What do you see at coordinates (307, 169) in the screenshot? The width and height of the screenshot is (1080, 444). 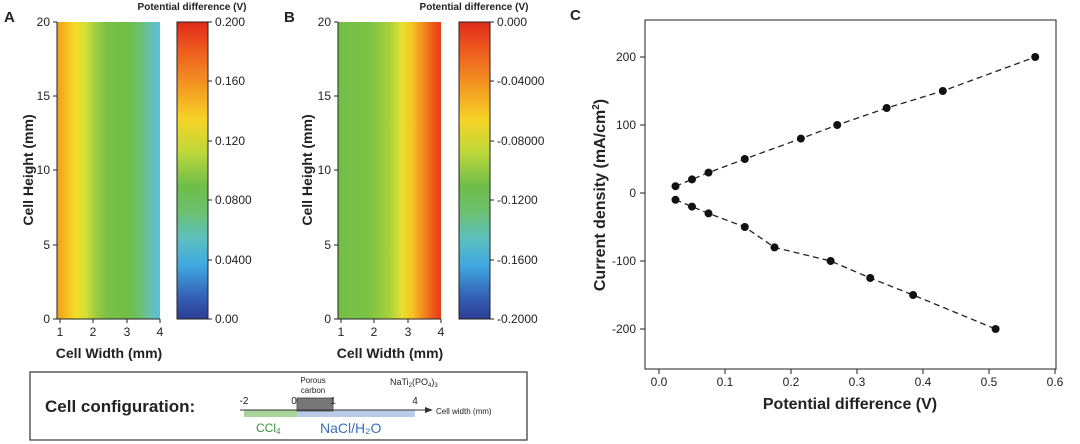 I see `heatmap-b-ylabel: Cell Height (mm)` at bounding box center [307, 169].